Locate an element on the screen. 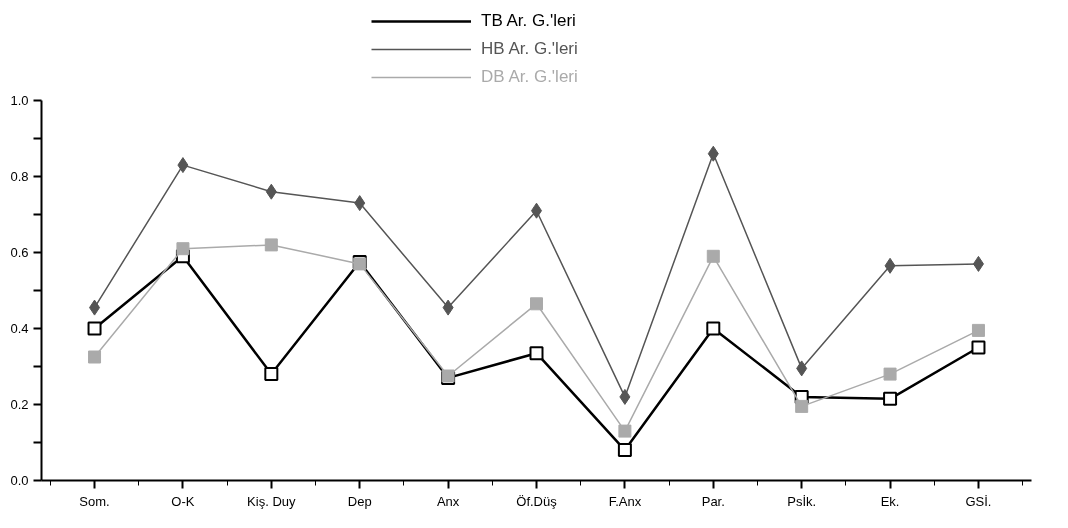  y-tick-label: 0.4 is located at coordinates (19, 328).